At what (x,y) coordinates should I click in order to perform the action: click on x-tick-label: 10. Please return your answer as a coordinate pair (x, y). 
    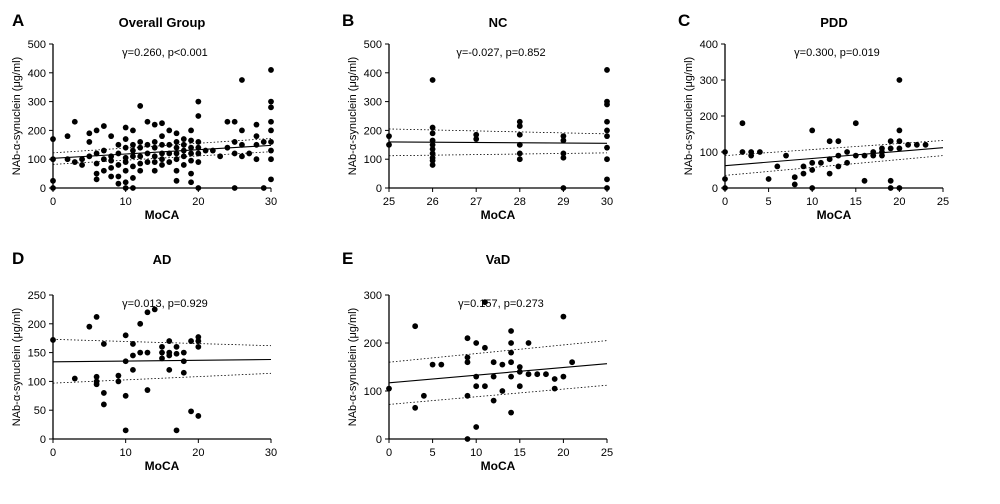
    Looking at the image, I should click on (126, 453).